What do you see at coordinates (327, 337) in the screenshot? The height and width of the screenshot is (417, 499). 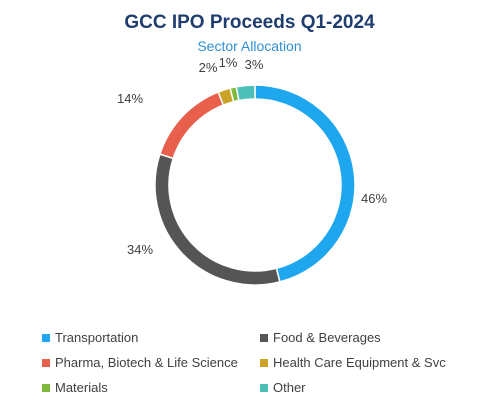 I see `legend-label-1: Food & Beverages` at bounding box center [327, 337].